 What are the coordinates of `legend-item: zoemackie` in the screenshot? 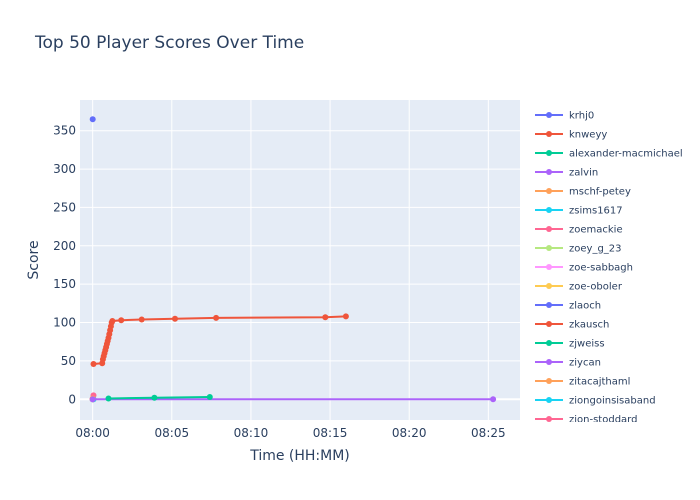 It's located at (579, 230).